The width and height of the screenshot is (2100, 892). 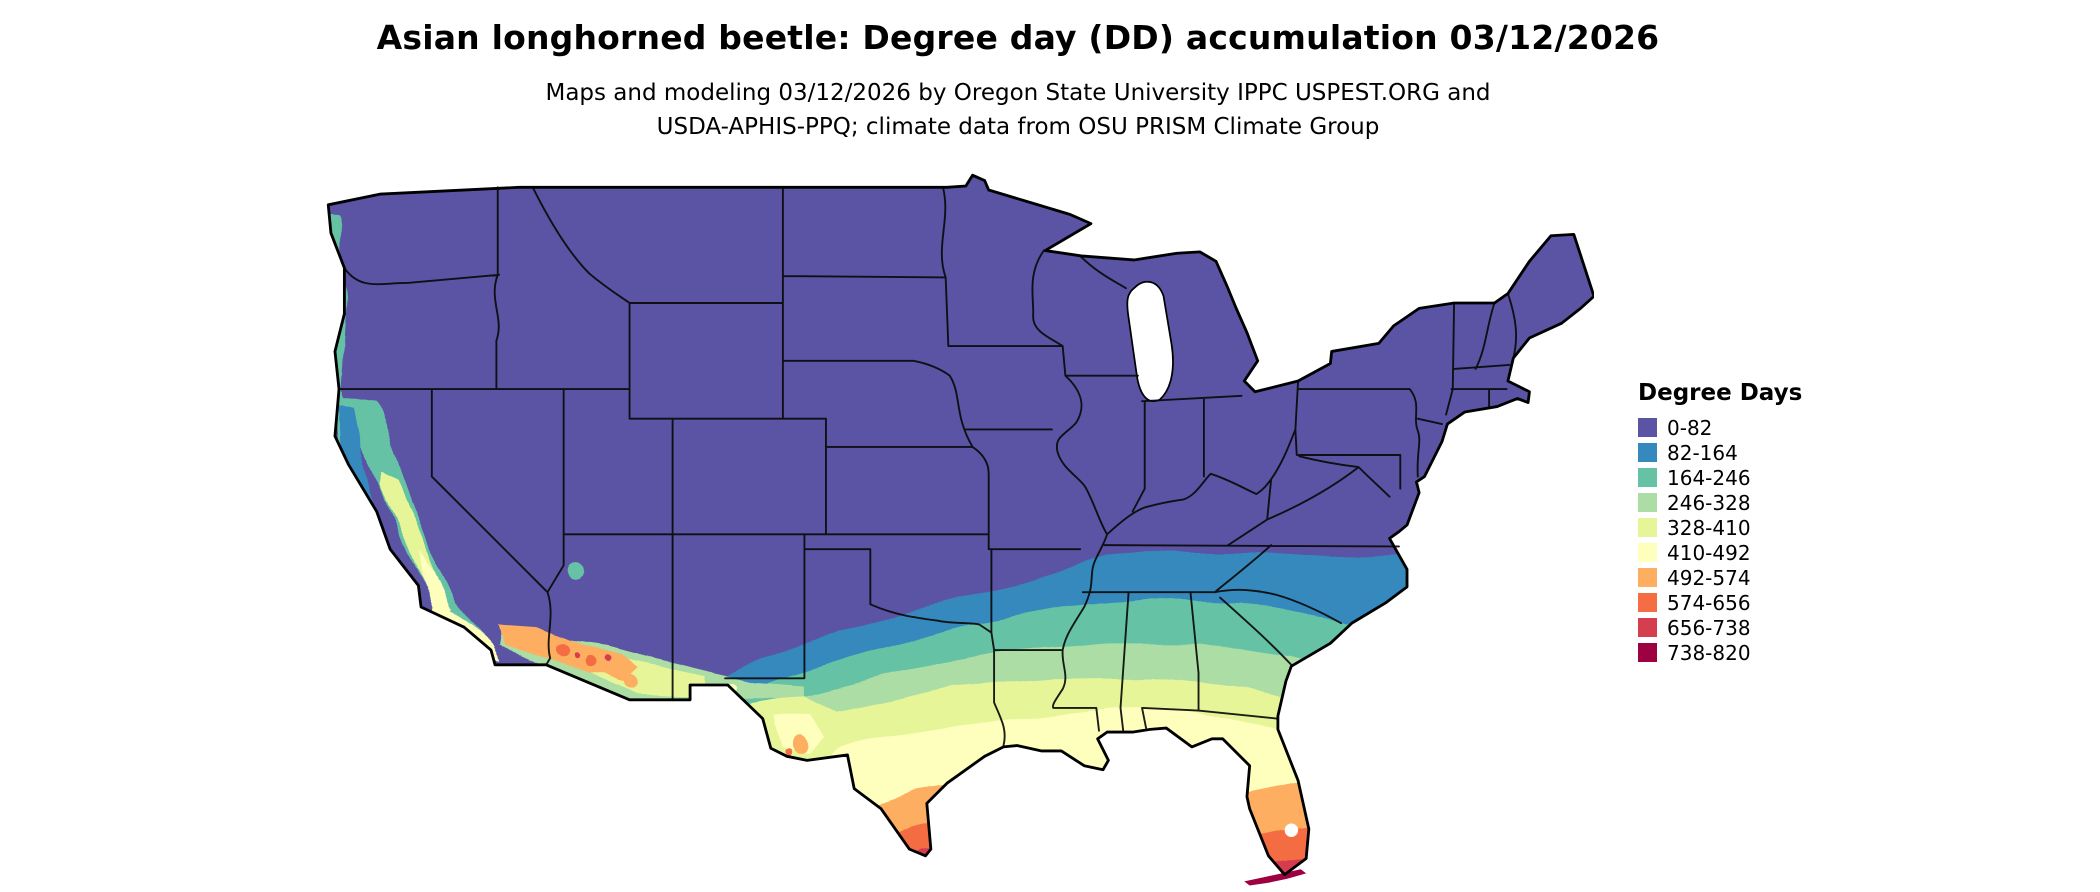 I want to click on legend-row: 246-328, so click(x=1720, y=502).